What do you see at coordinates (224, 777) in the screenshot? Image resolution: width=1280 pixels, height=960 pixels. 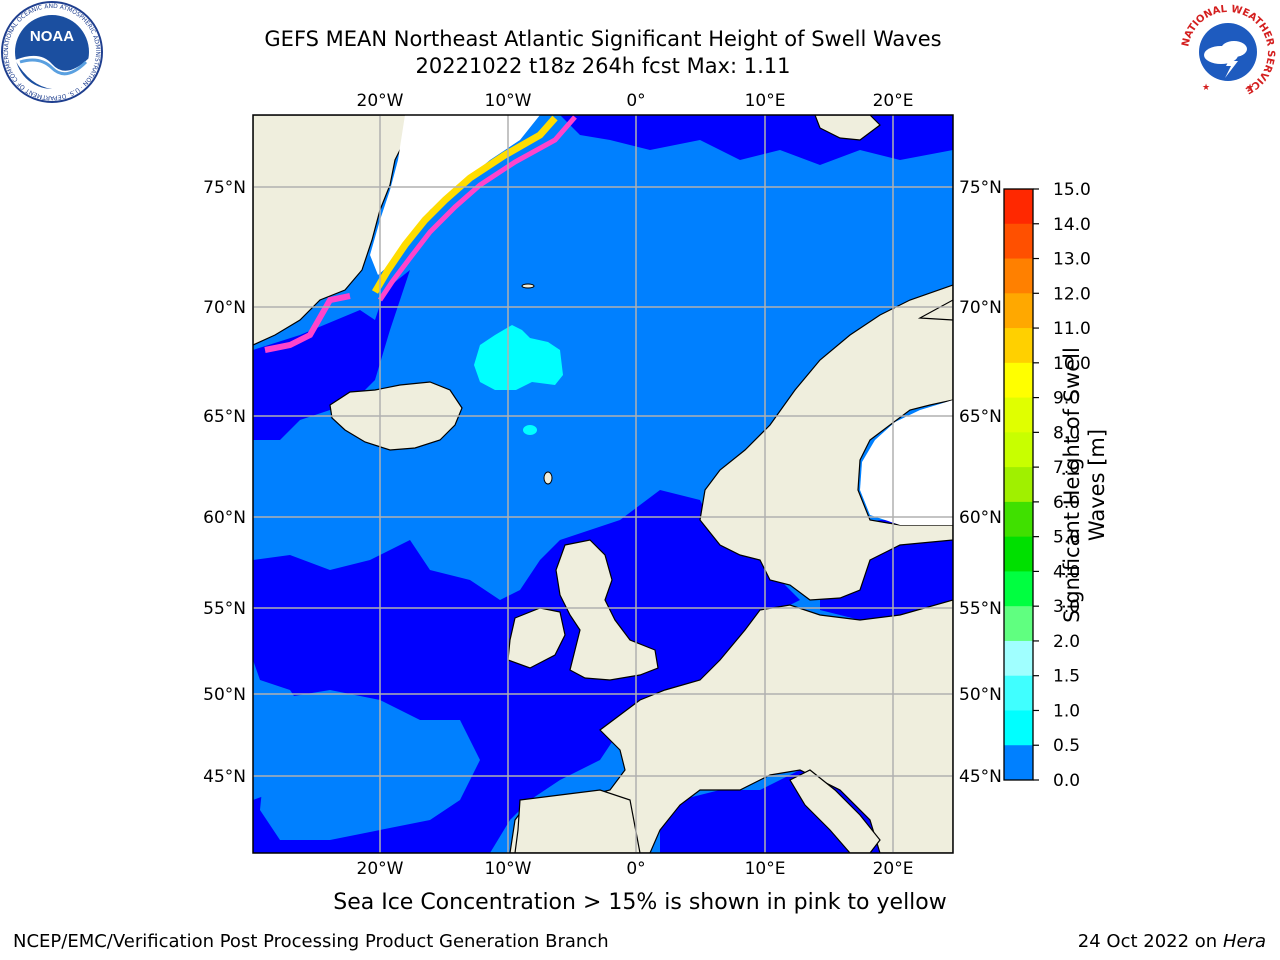 I see `lat-label-left: 45°N` at bounding box center [224, 777].